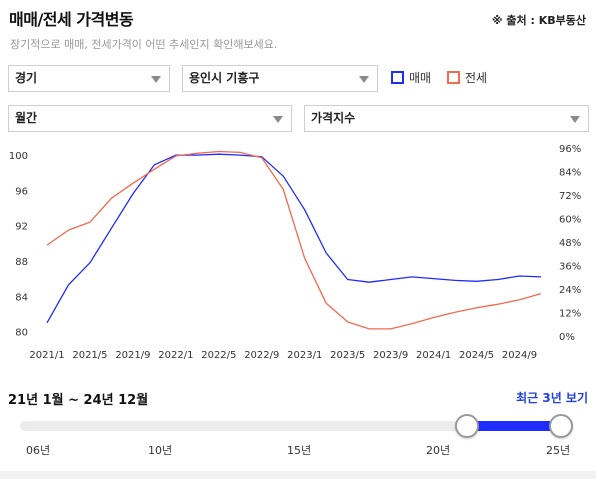  Describe the element at coordinates (538, 20) in the screenshot. I see `source-note: ※ 출처 : KB부동산` at that location.